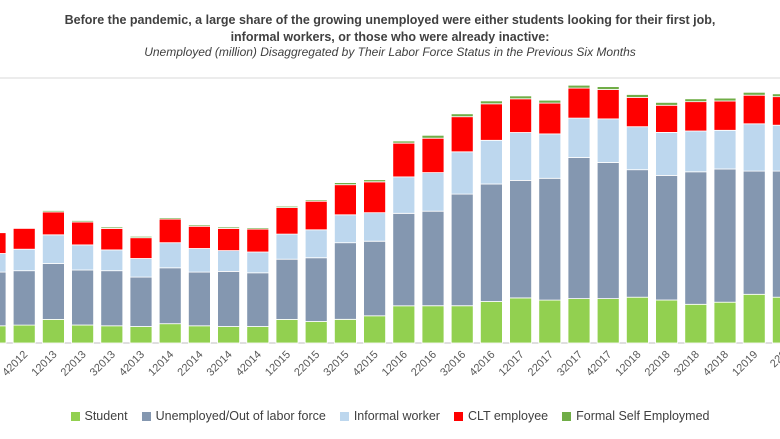 The image size is (780, 439). I want to click on x-tick-label: 22015, so click(307, 364).